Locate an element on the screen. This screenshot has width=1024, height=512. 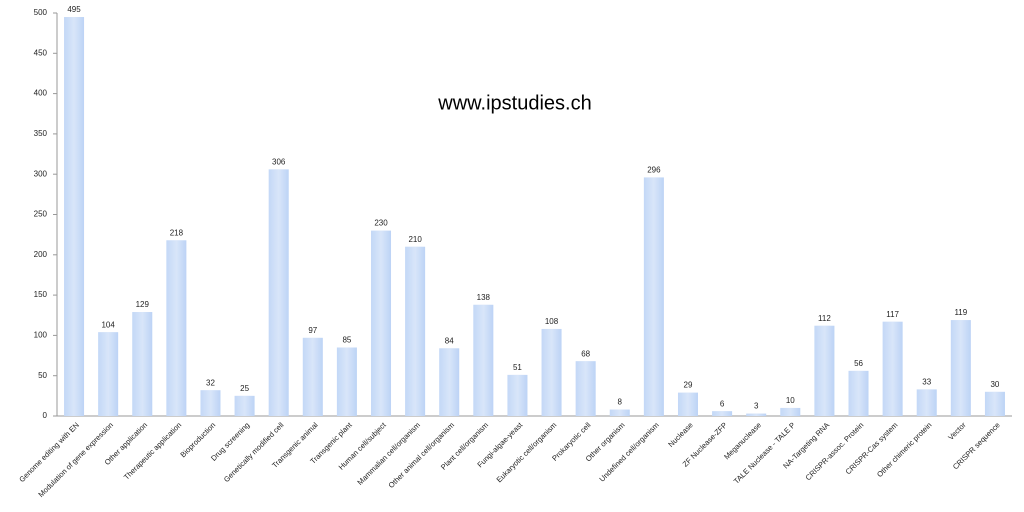
value-label: 210 is located at coordinates (415, 239).